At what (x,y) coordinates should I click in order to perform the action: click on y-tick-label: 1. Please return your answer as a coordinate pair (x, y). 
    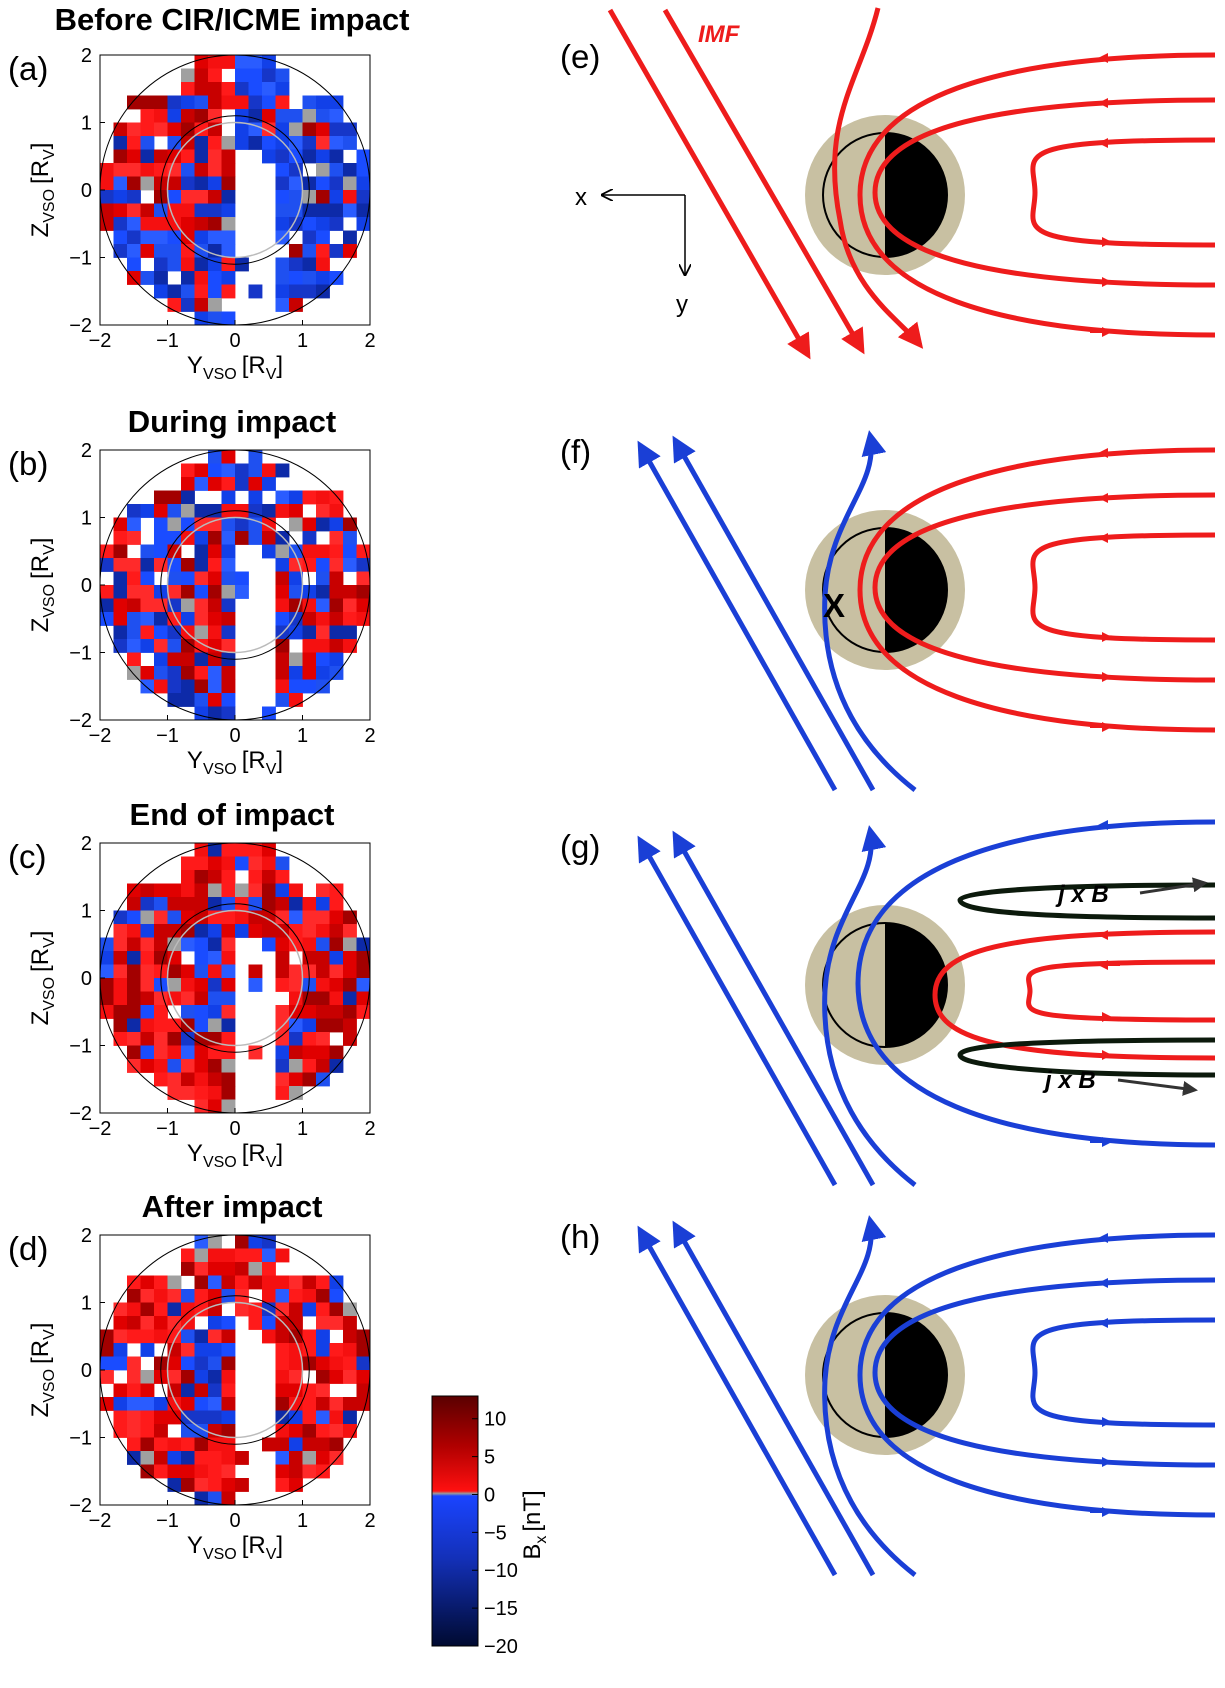
    Looking at the image, I should click on (86, 1304).